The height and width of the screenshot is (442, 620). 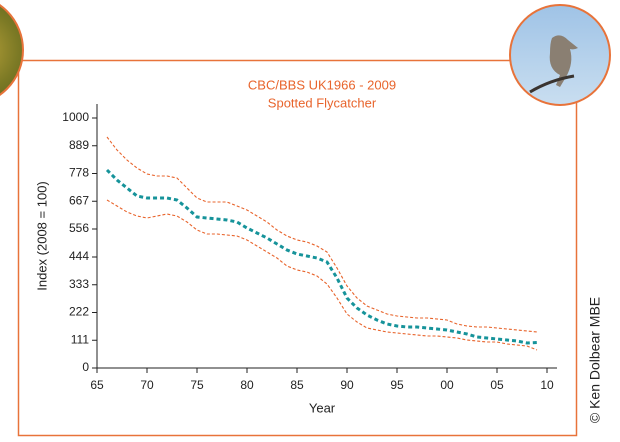 What do you see at coordinates (197, 385) in the screenshot?
I see `x-tick-label: 75` at bounding box center [197, 385].